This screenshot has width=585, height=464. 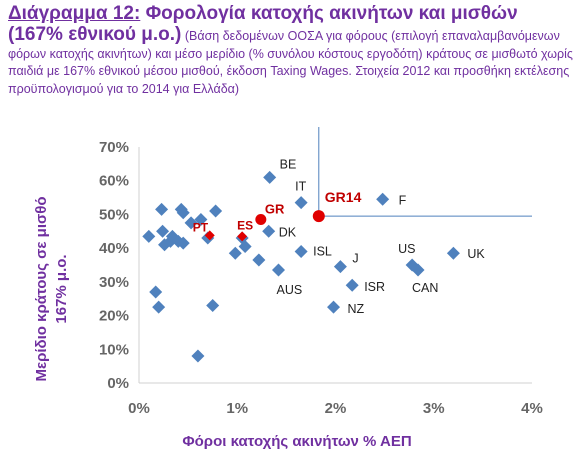 I want to click on point-label: BE, so click(x=288, y=164).